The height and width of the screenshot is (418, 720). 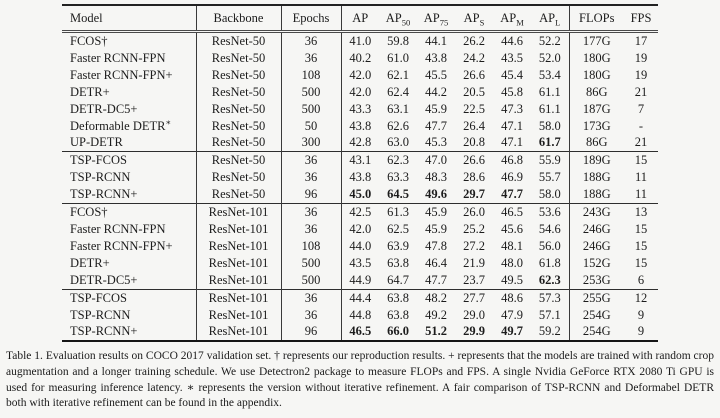 What do you see at coordinates (596, 246) in the screenshot?
I see `cell-flops: 246G` at bounding box center [596, 246].